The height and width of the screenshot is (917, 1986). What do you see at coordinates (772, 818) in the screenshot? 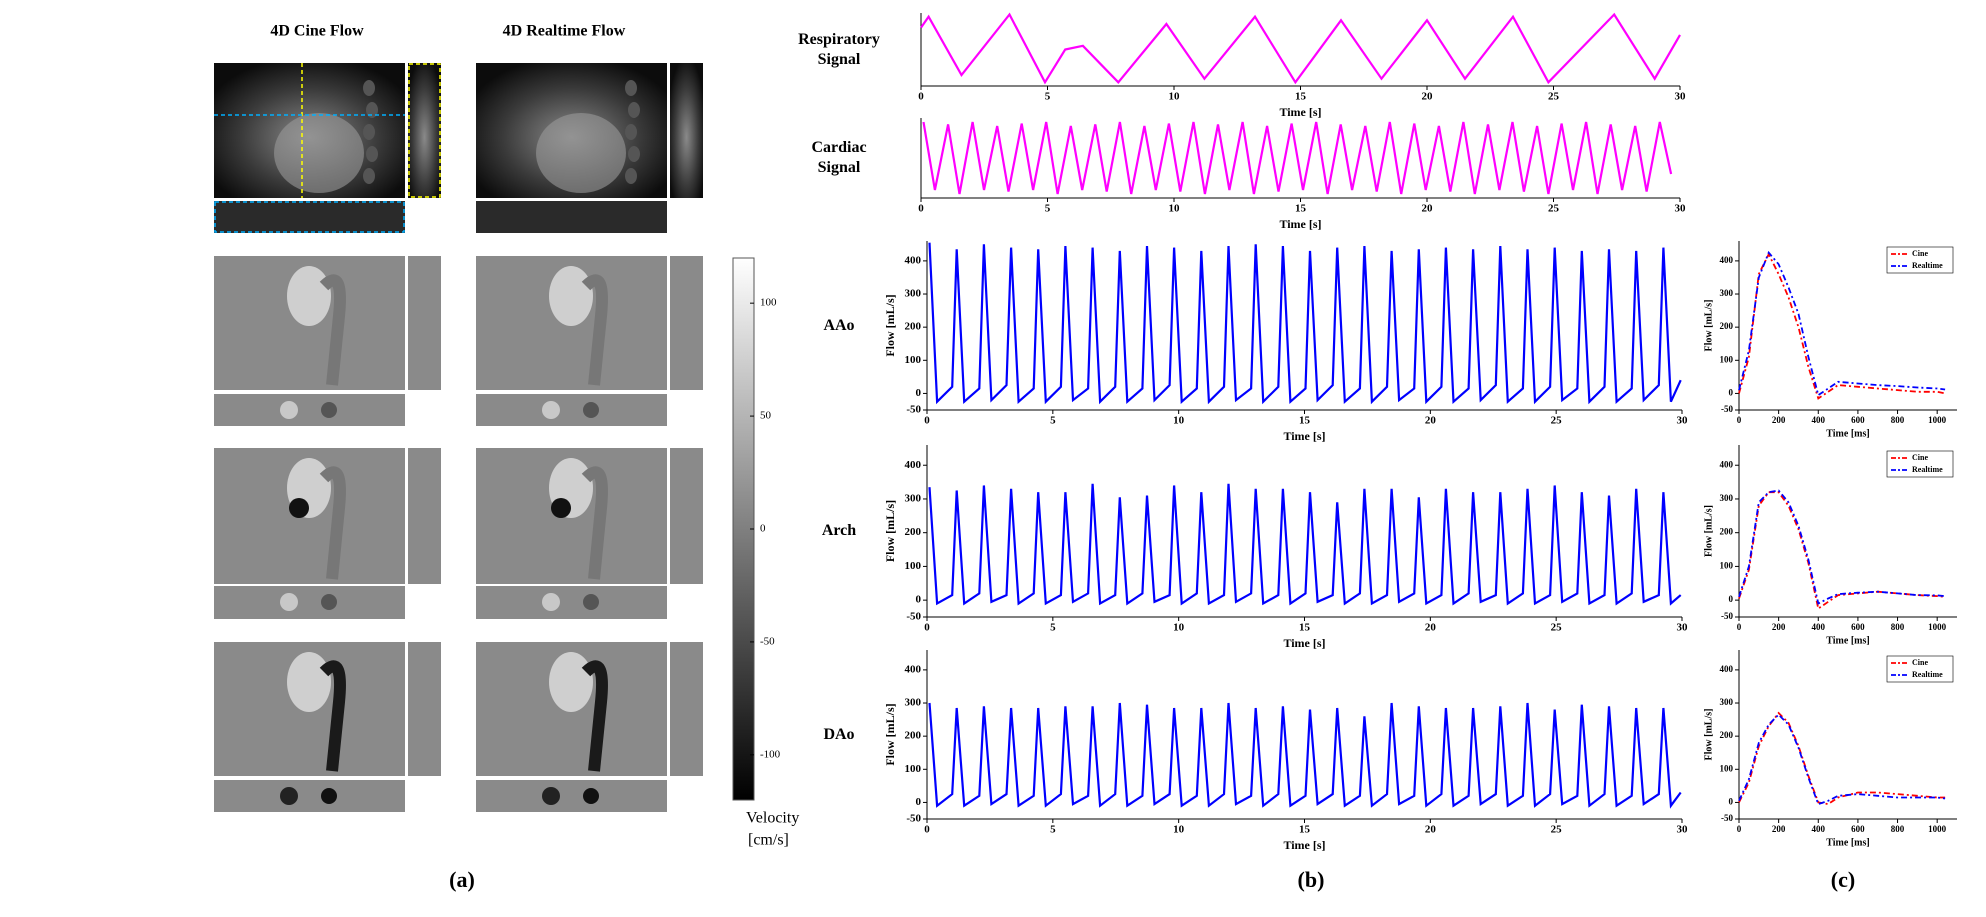
I see `colorbar-label: Velocity` at bounding box center [772, 818].